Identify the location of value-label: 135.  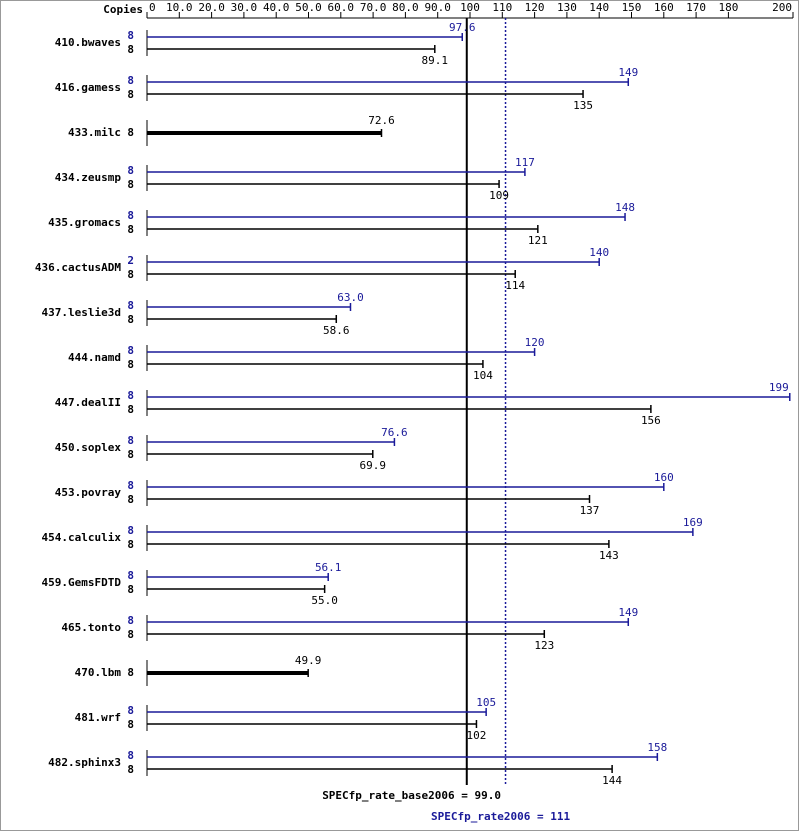
(583, 105).